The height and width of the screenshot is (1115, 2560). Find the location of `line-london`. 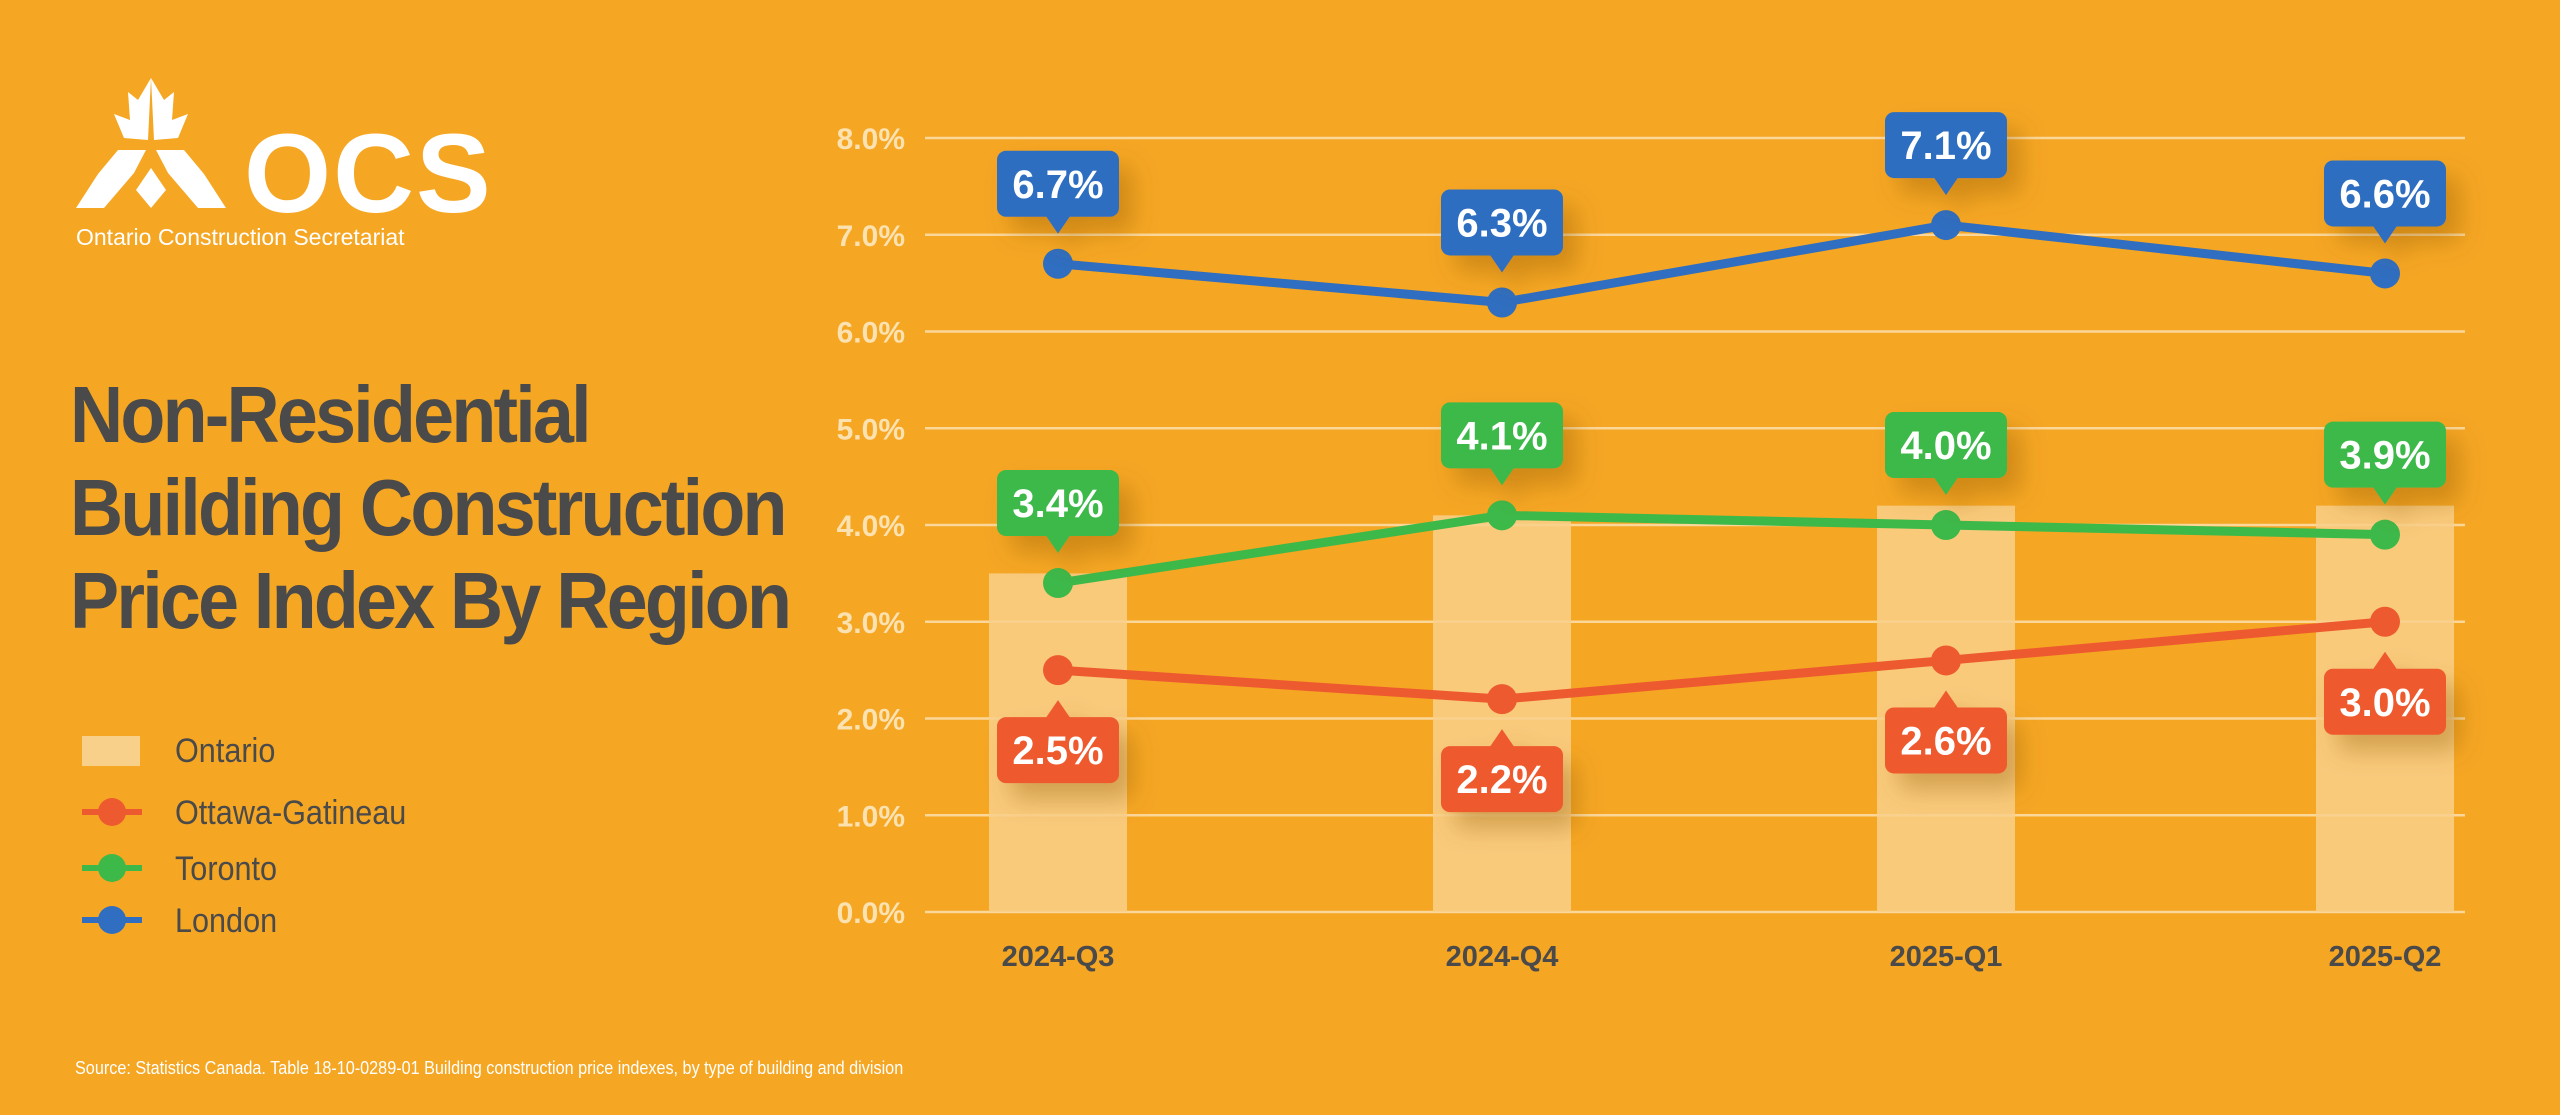

line-london is located at coordinates (1721, 263).